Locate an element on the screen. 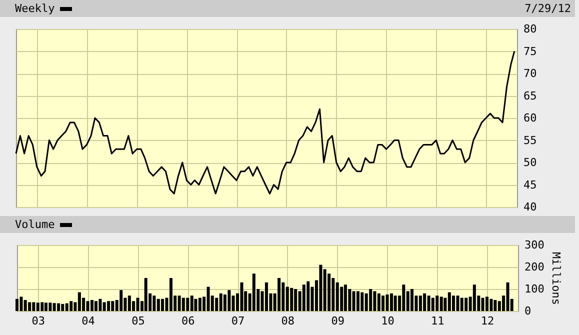 The width and height of the screenshot is (579, 335). chart-title: Weekly is located at coordinates (35, 8).